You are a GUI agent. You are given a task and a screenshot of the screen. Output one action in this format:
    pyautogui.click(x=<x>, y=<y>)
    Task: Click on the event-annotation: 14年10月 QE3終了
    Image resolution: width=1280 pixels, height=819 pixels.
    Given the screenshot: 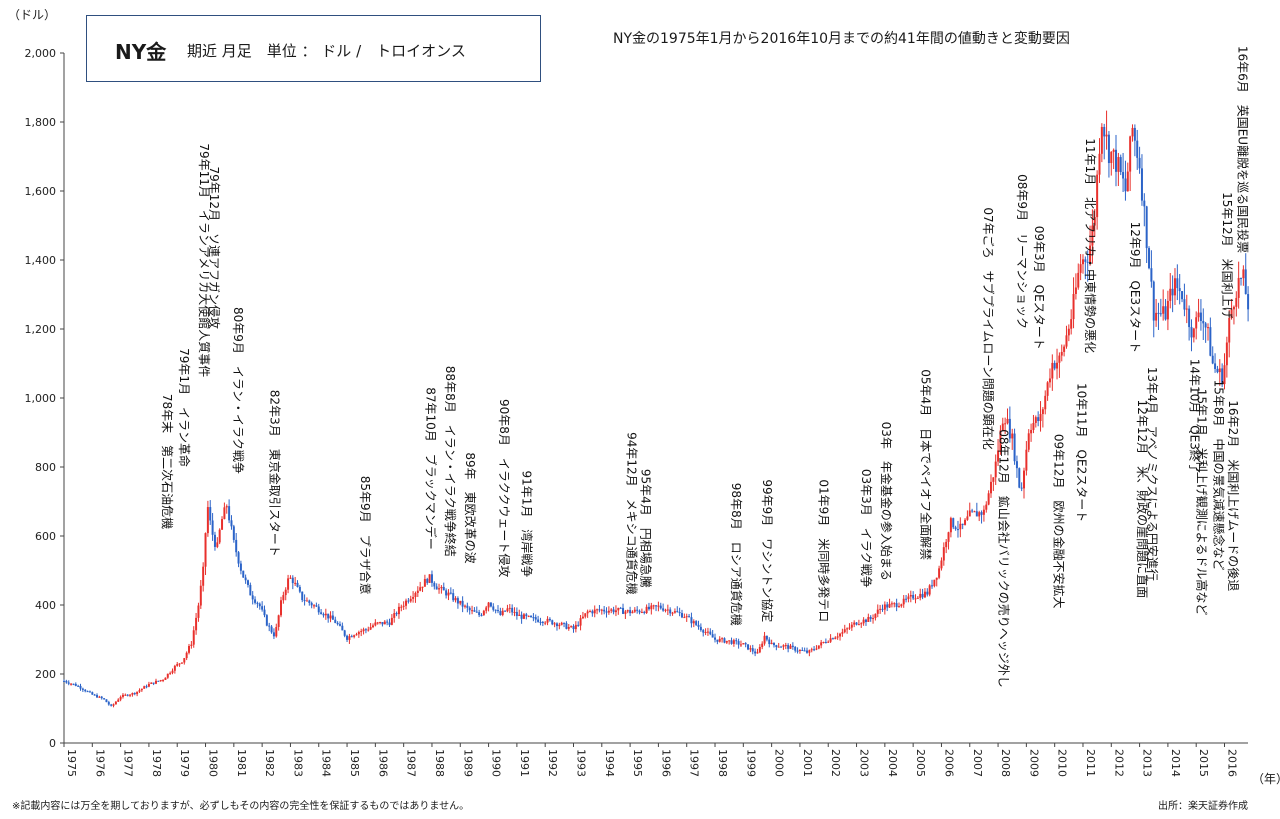 What is the action you would take?
    pyautogui.click(x=1195, y=416)
    